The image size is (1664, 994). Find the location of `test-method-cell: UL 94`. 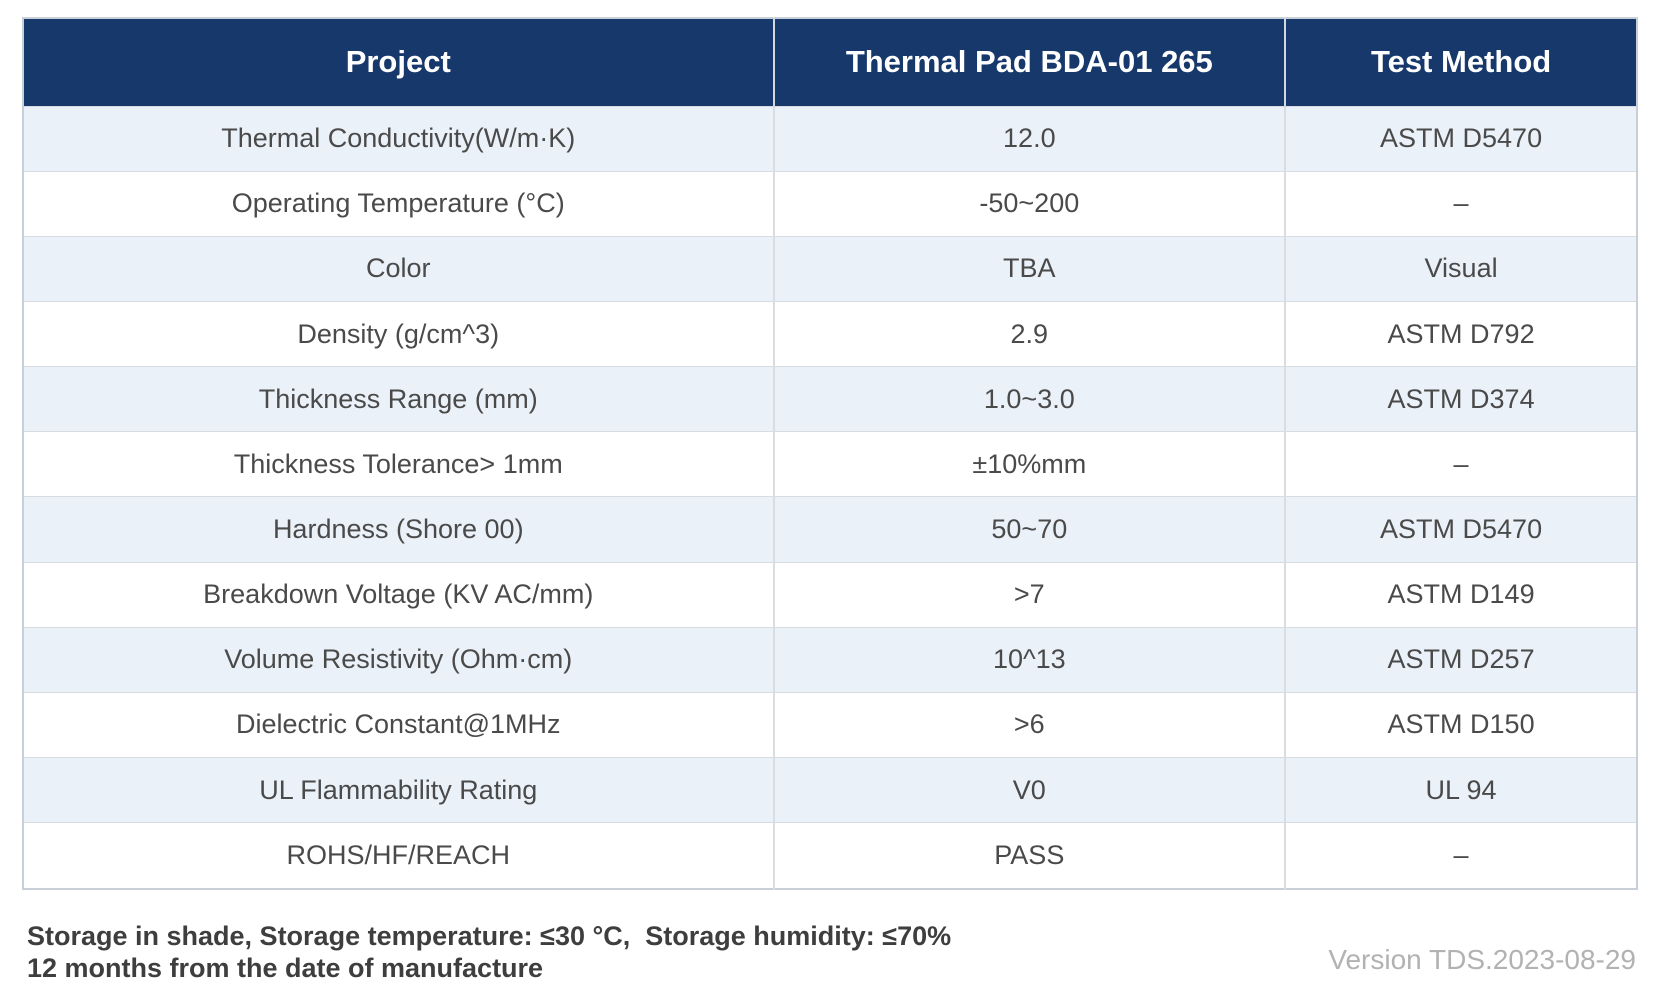

test-method-cell: UL 94 is located at coordinates (1460, 790).